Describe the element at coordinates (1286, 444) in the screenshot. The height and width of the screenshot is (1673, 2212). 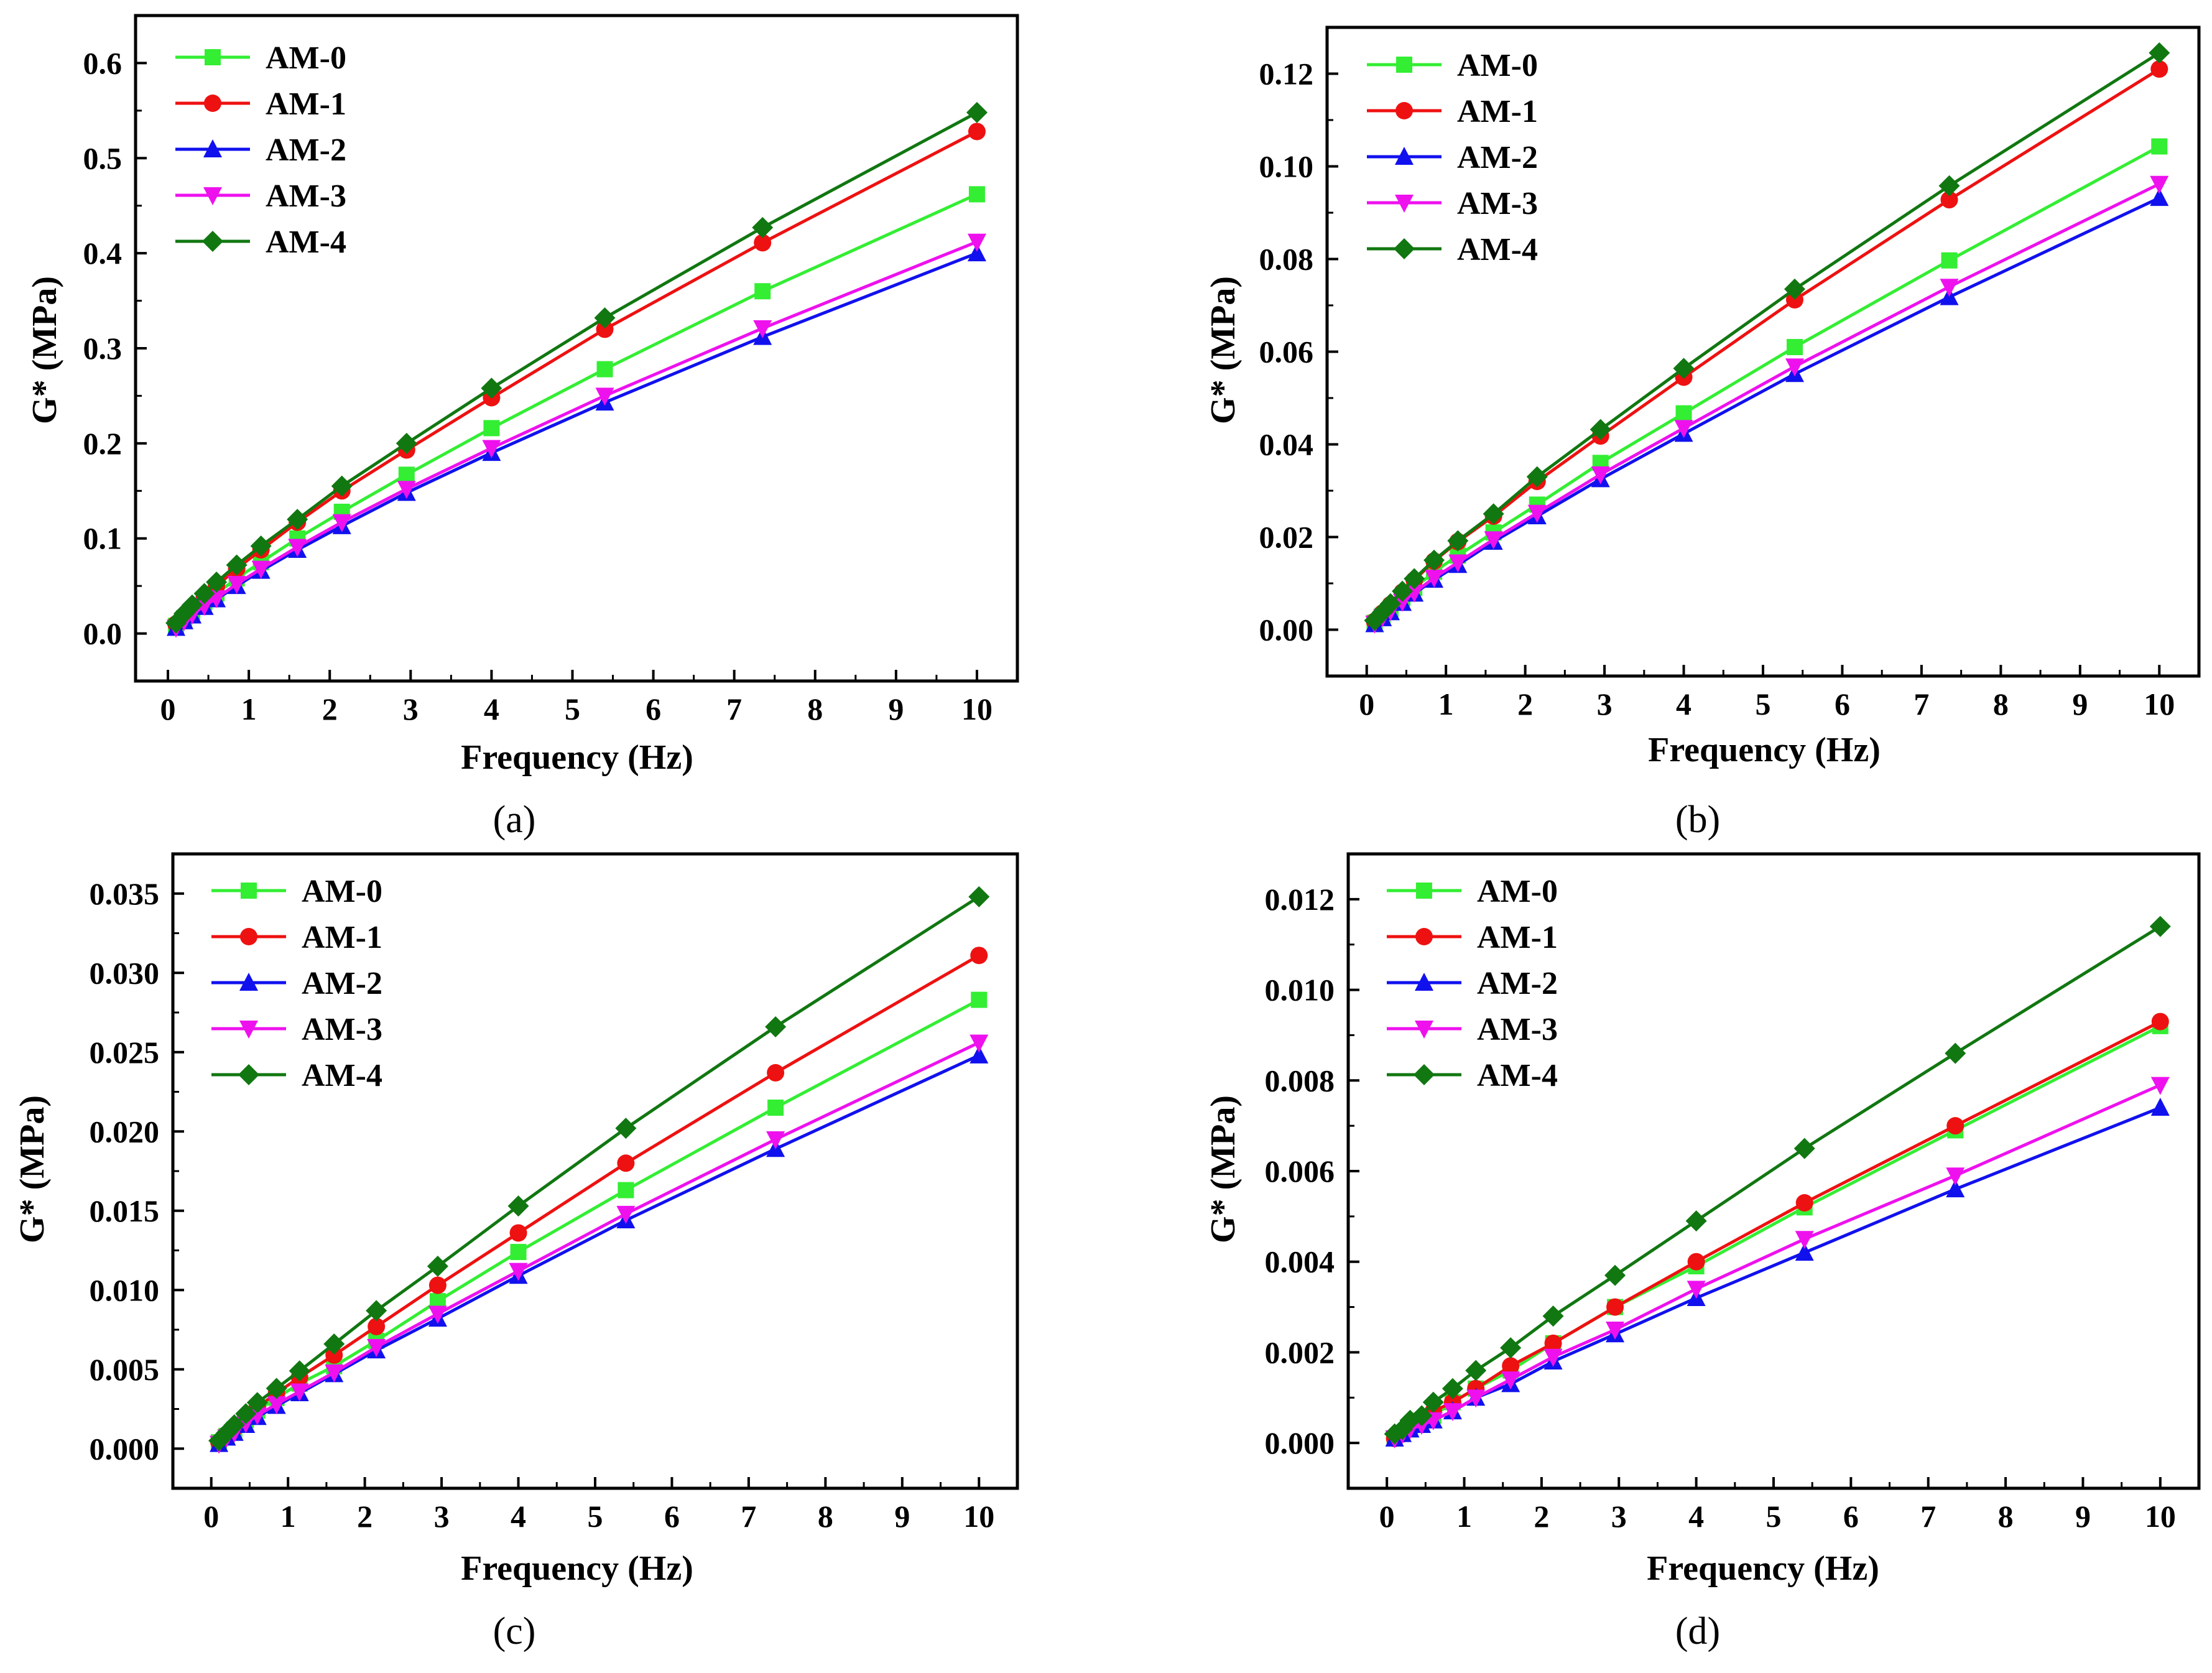
I see `y-tick-label: 0.04` at that location.